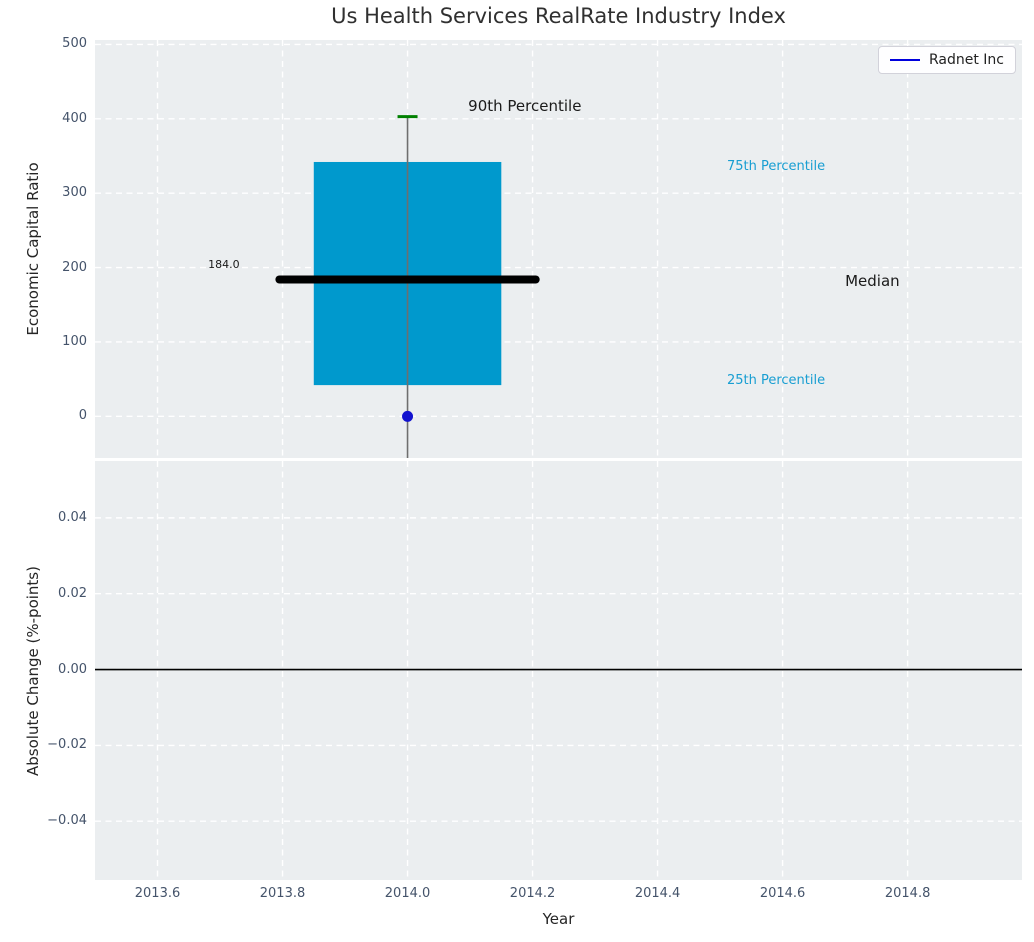  Describe the element at coordinates (776, 167) in the screenshot. I see `annotation-75th-percentile: 75th Percentile` at that location.